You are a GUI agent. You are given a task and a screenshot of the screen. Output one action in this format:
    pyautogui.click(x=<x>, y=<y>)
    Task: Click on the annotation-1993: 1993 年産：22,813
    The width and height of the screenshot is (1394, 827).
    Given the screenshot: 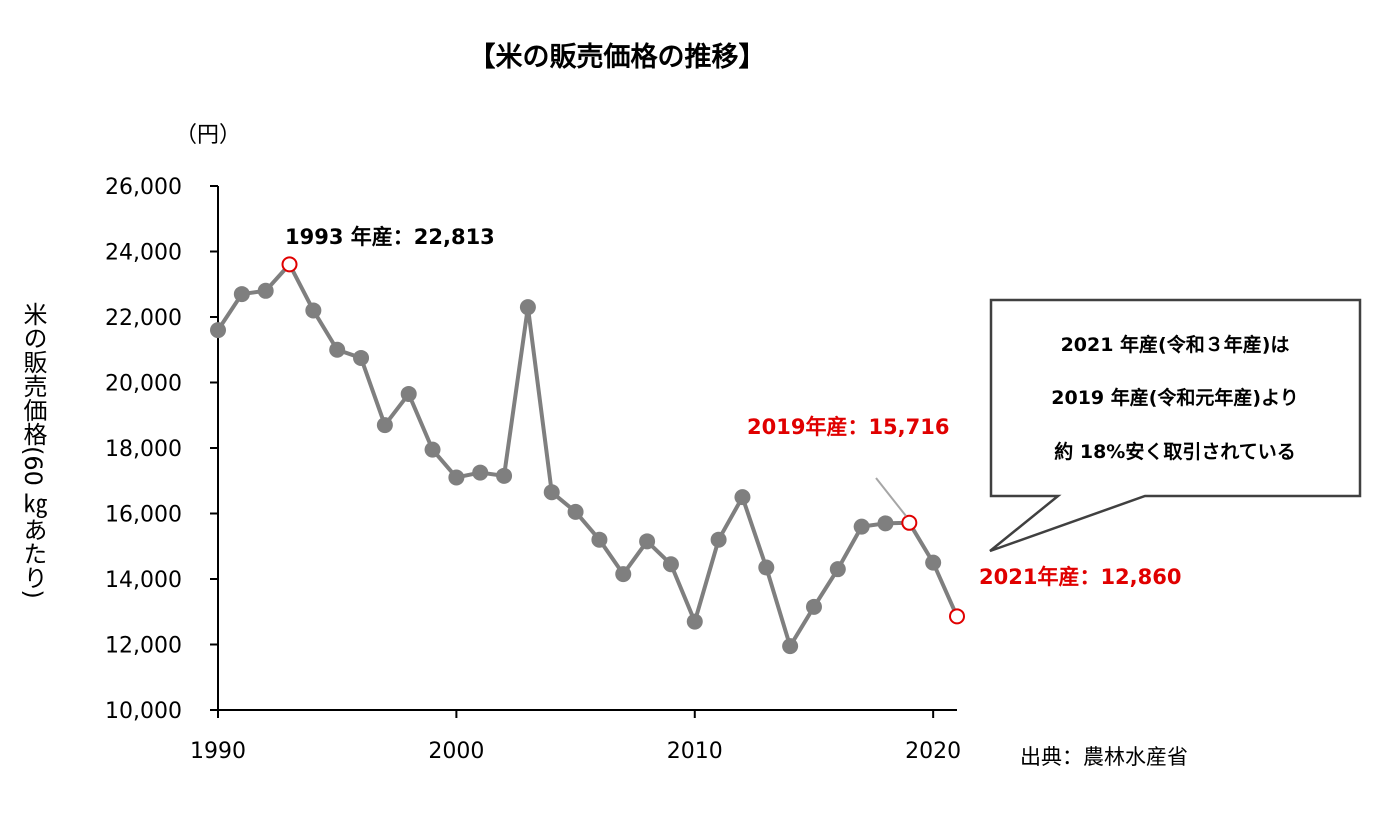 What is the action you would take?
    pyautogui.click(x=390, y=237)
    